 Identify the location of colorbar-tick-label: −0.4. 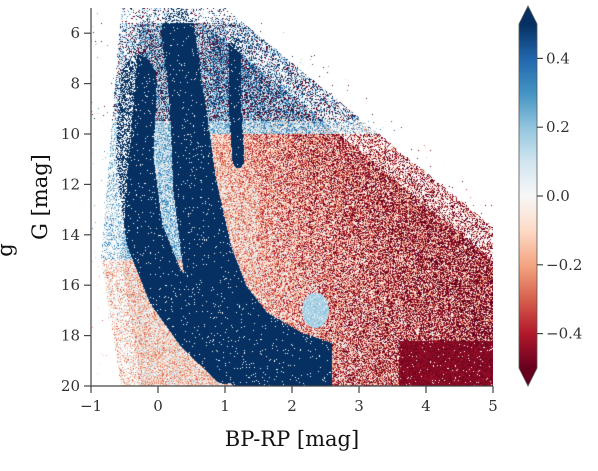
(564, 334).